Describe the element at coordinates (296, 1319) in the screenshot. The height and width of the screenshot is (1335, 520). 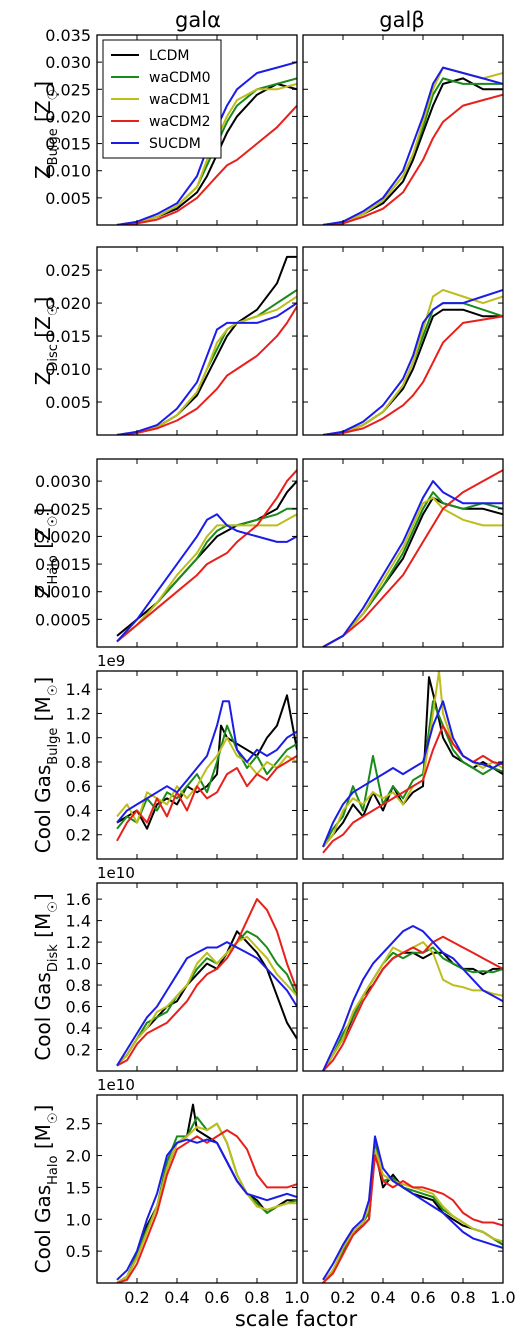
I see `x-axis-label: scale factor` at that location.